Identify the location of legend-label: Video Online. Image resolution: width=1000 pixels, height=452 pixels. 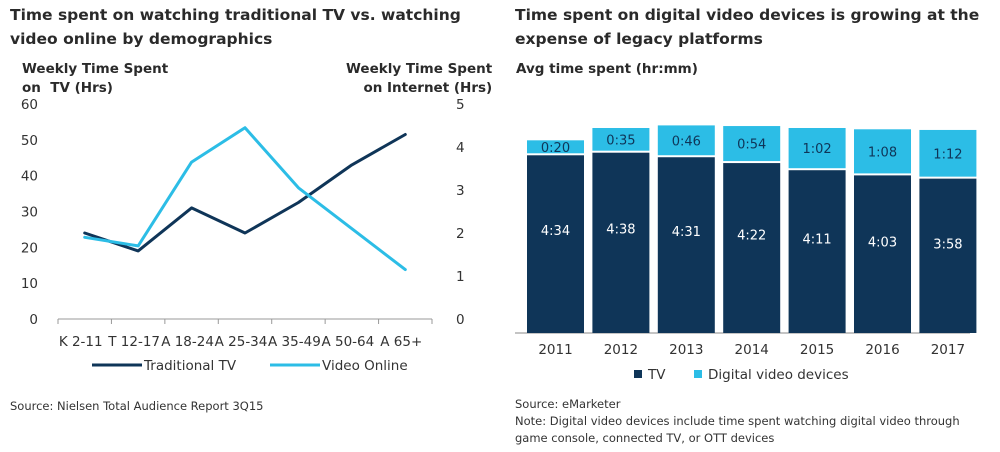
(365, 366).